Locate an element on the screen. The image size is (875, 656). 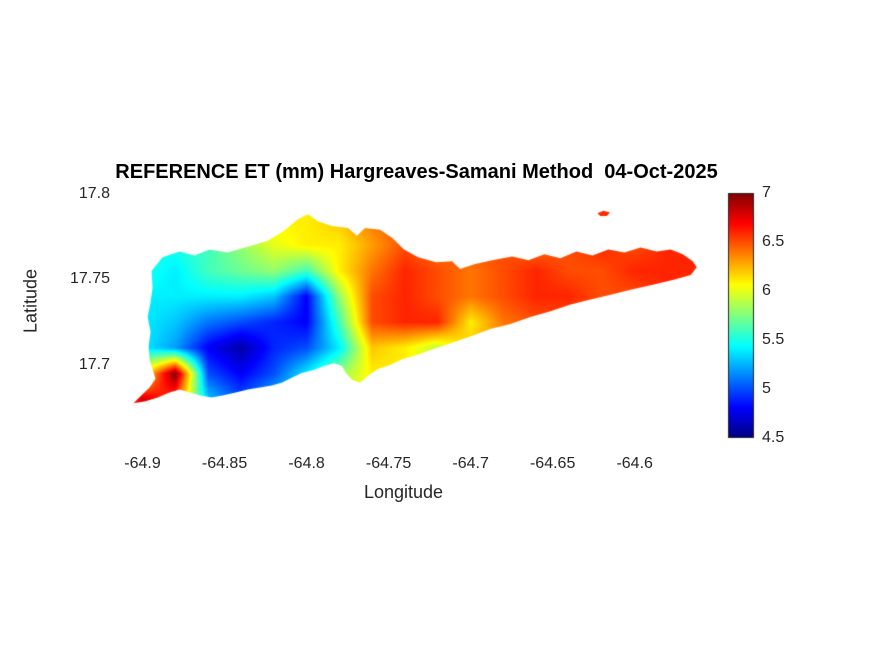
cb-tick-label: 4.5 is located at coordinates (773, 437).